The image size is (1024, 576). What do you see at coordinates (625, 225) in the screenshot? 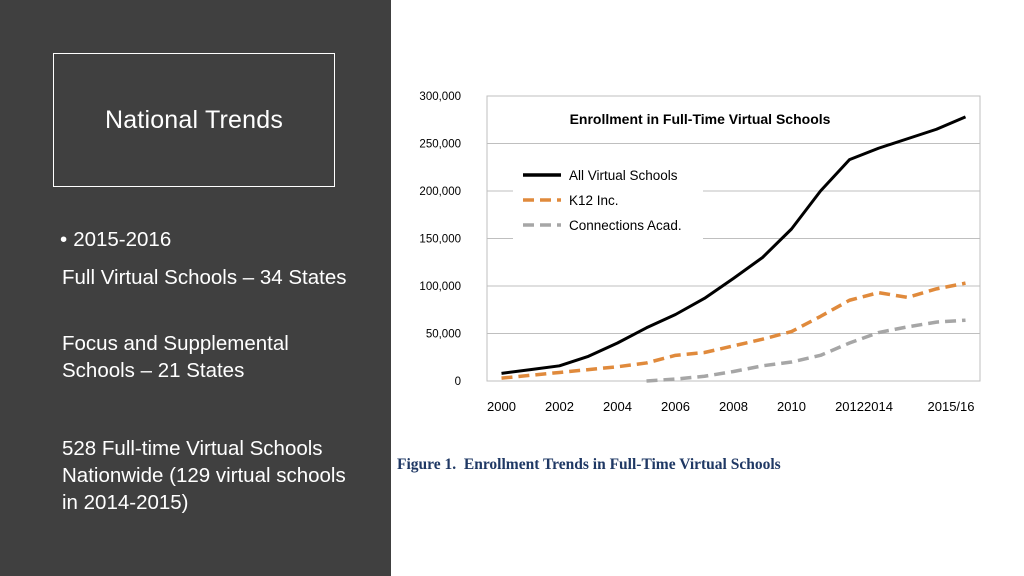
I see `legend-label-2: Connections Acad.` at bounding box center [625, 225].